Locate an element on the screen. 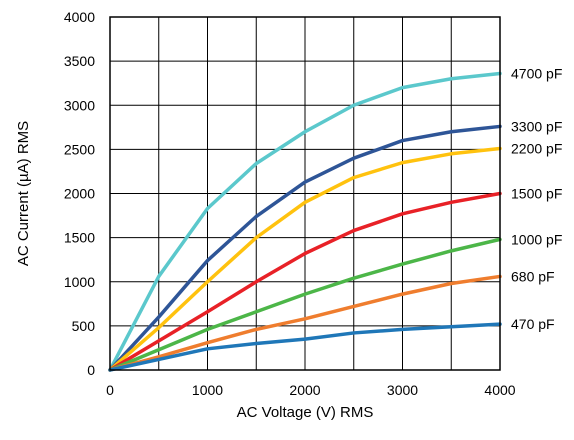  x-tick-label: 3000 is located at coordinates (402, 390).